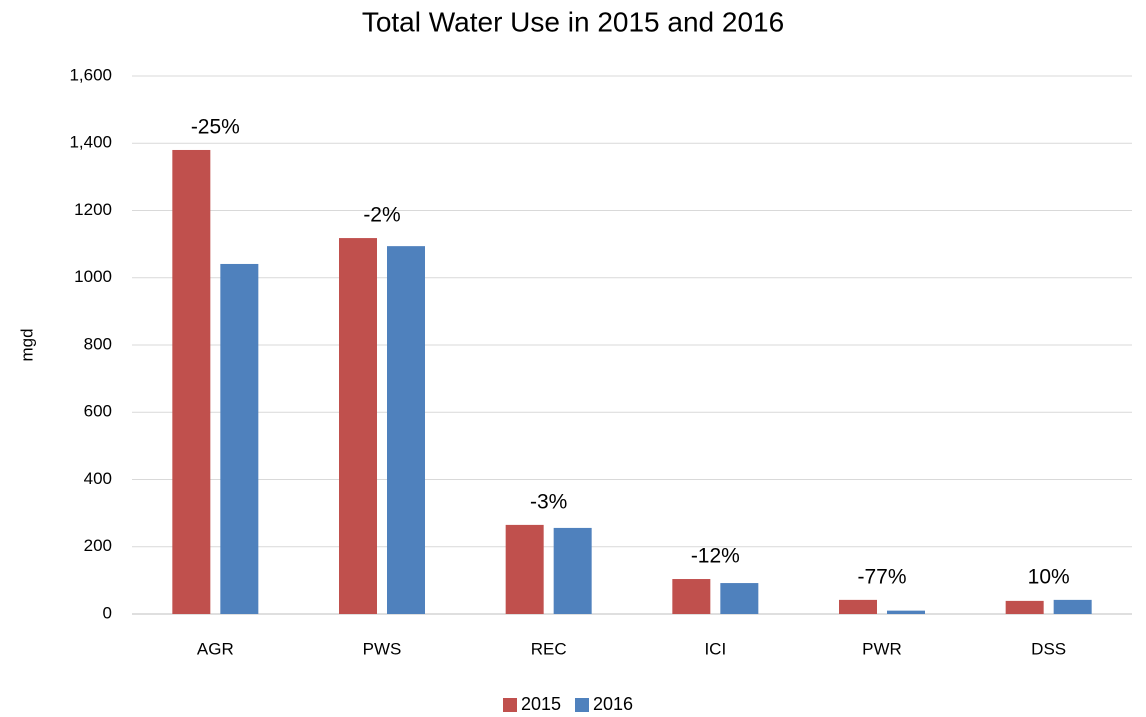 The image size is (1146, 717). Describe the element at coordinates (881, 576) in the screenshot. I see `change-label: -77%` at that location.